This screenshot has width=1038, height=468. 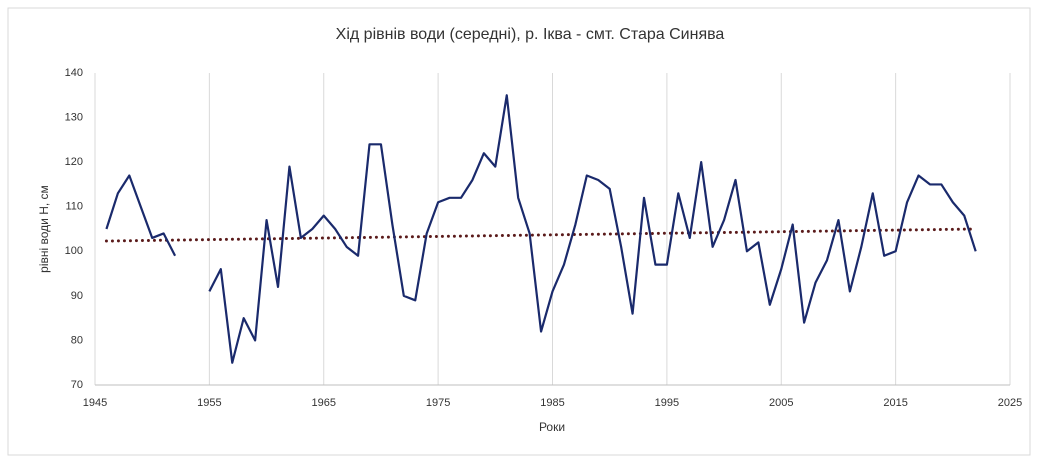 I want to click on y-tick-label: 140, so click(x=74, y=73).